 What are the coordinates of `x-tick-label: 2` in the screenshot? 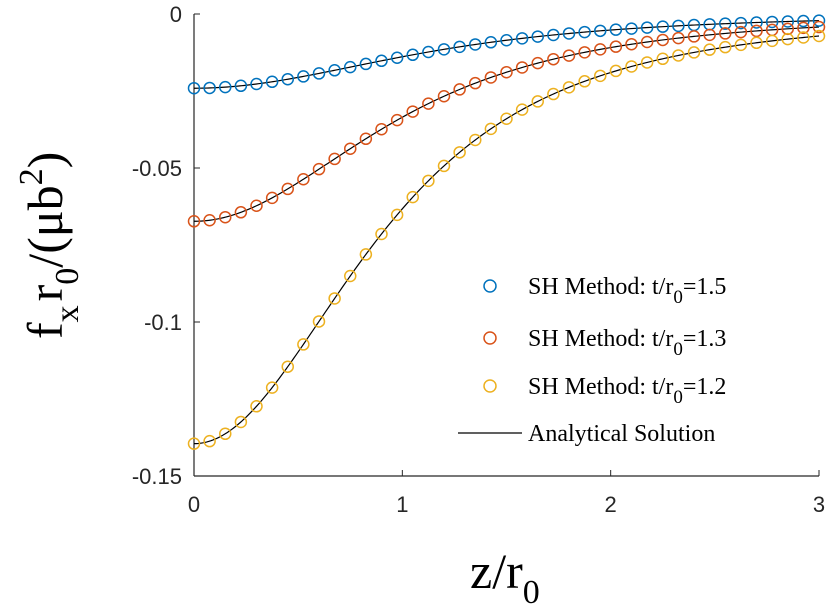 It's located at (611, 504).